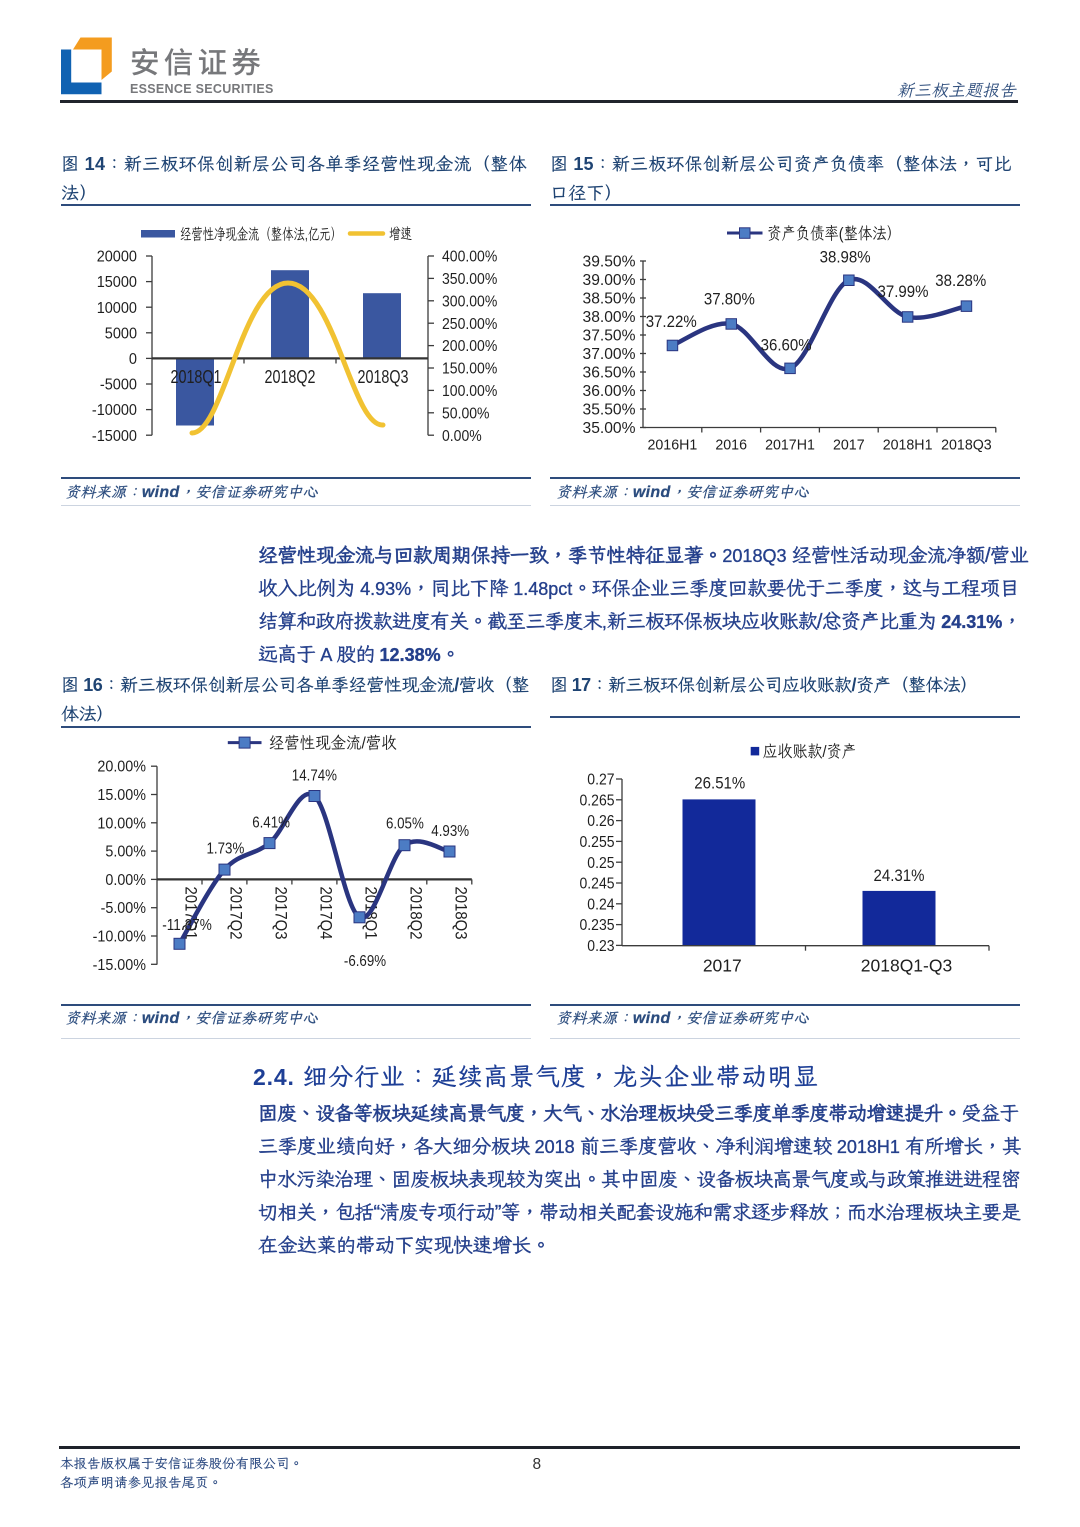  Describe the element at coordinates (281, 913) in the screenshot. I see `svg-text: 2017Q3` at that location.